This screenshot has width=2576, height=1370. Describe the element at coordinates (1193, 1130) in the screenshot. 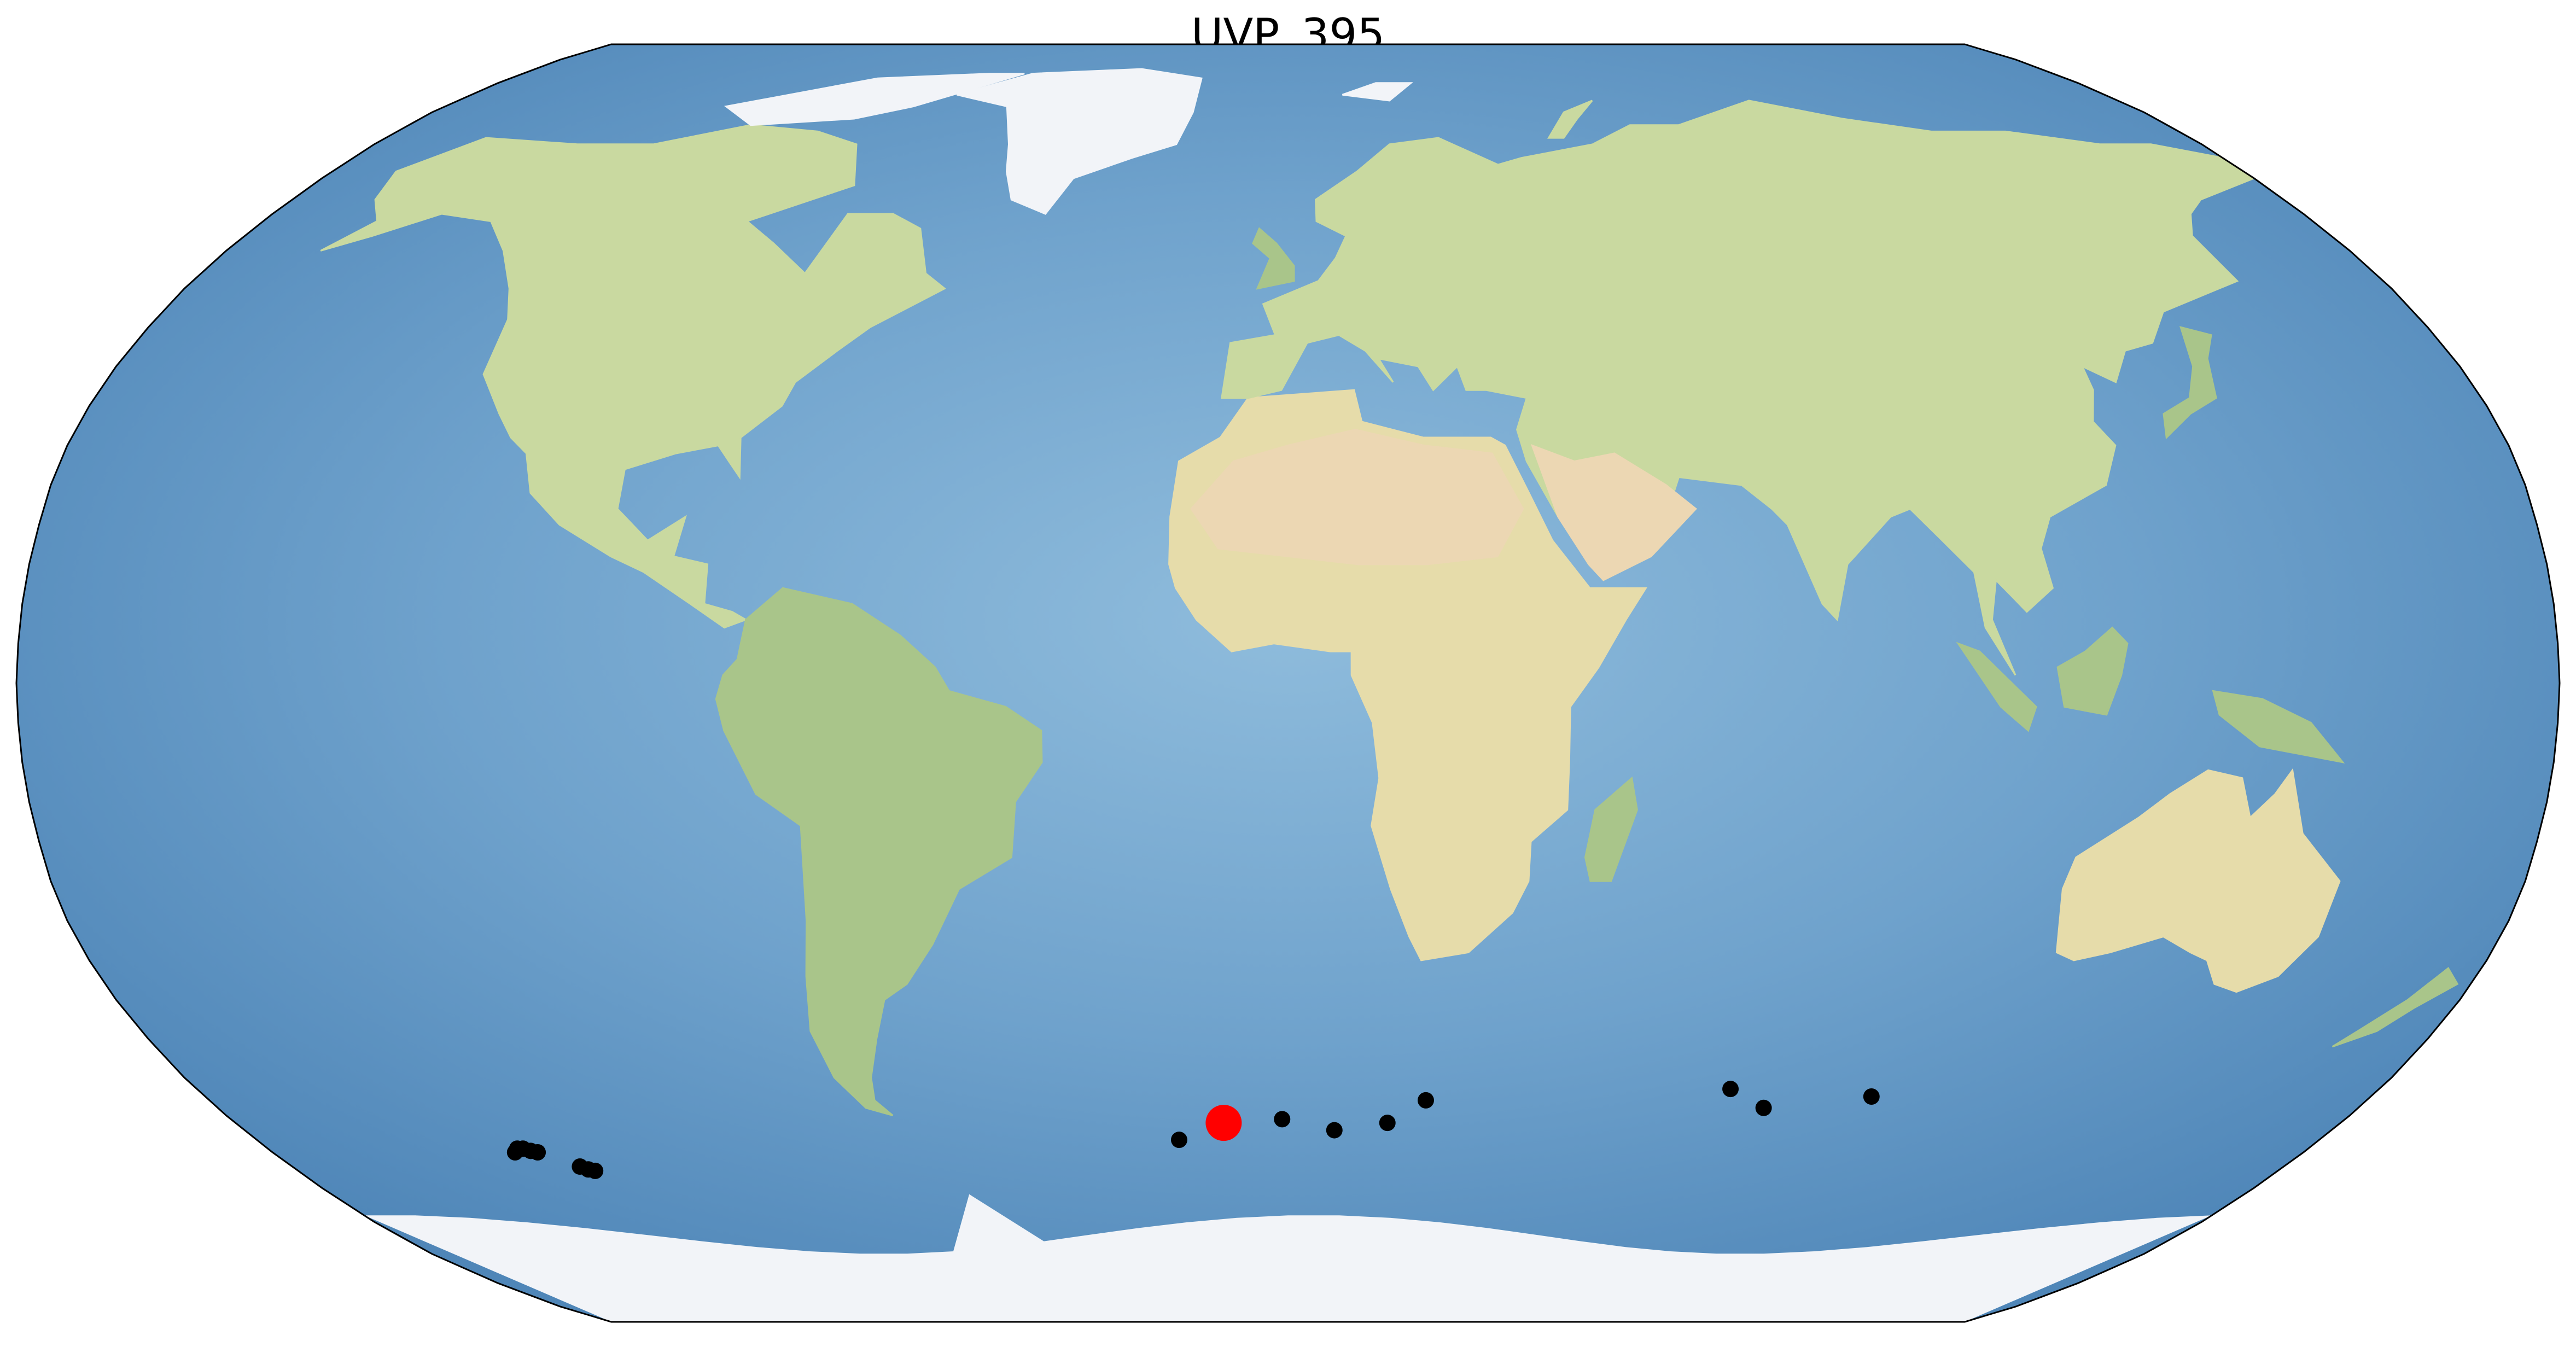

I see `markers` at that location.